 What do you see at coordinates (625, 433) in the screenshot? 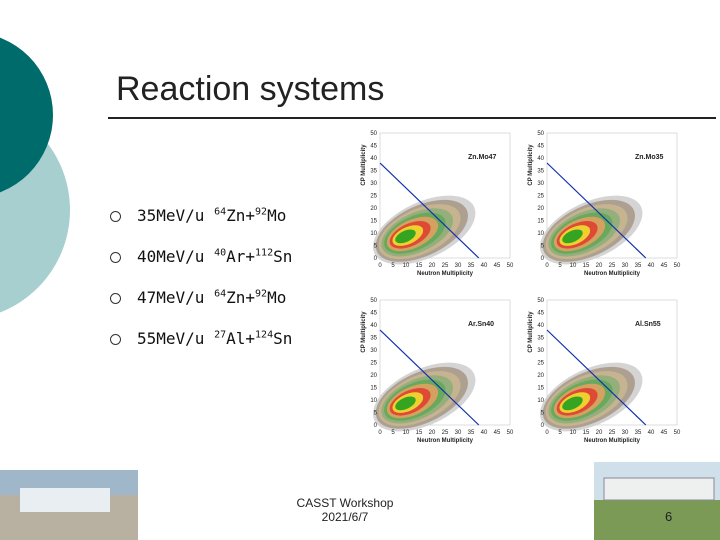
I see `x-tick-label: 30` at bounding box center [625, 433].